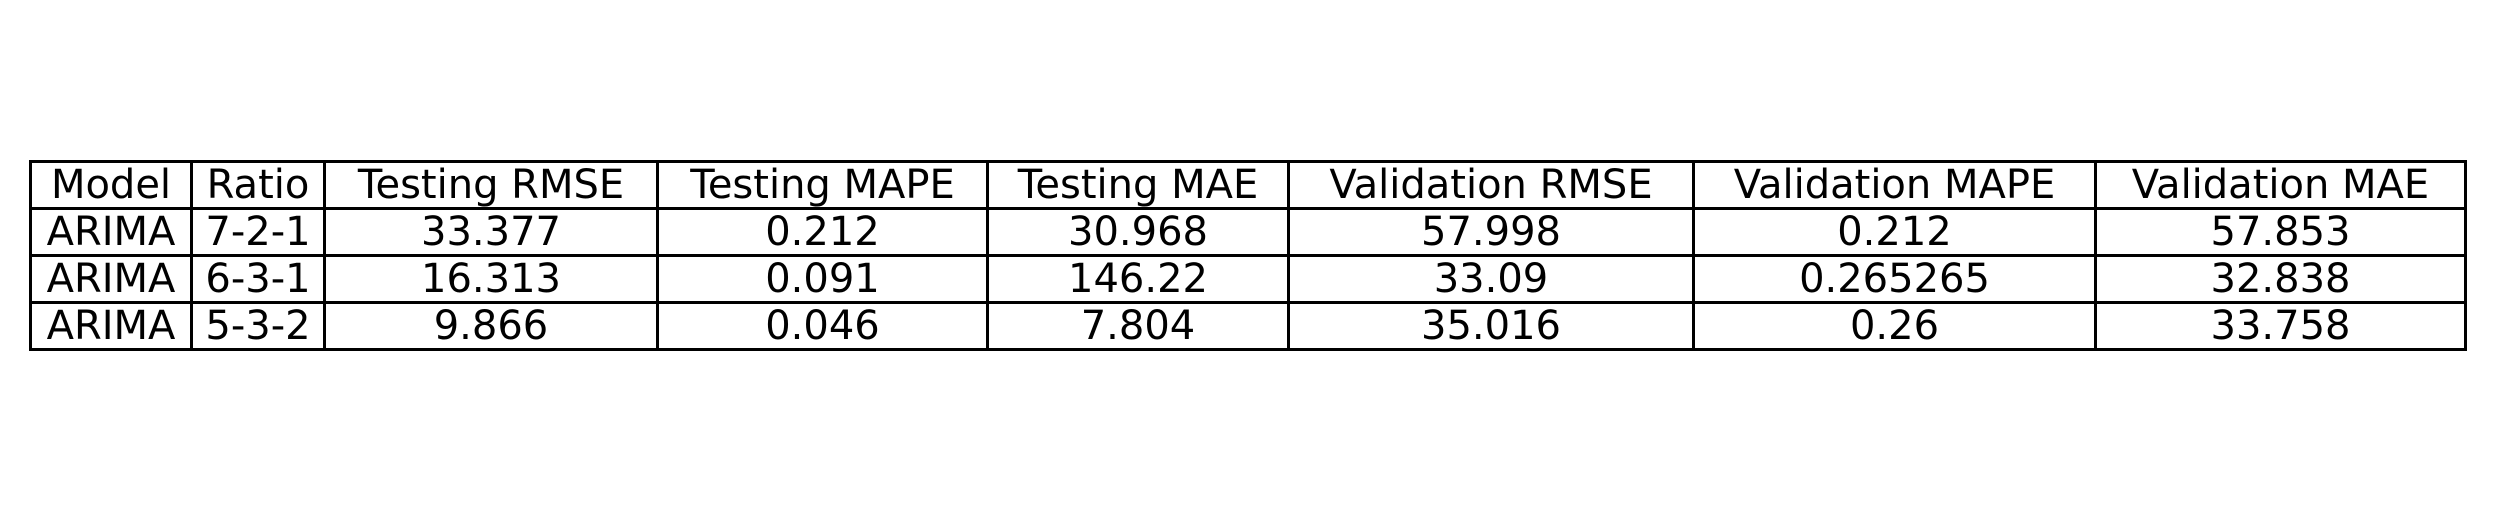  I want to click on table-cell: 30.968, so click(1138, 232).